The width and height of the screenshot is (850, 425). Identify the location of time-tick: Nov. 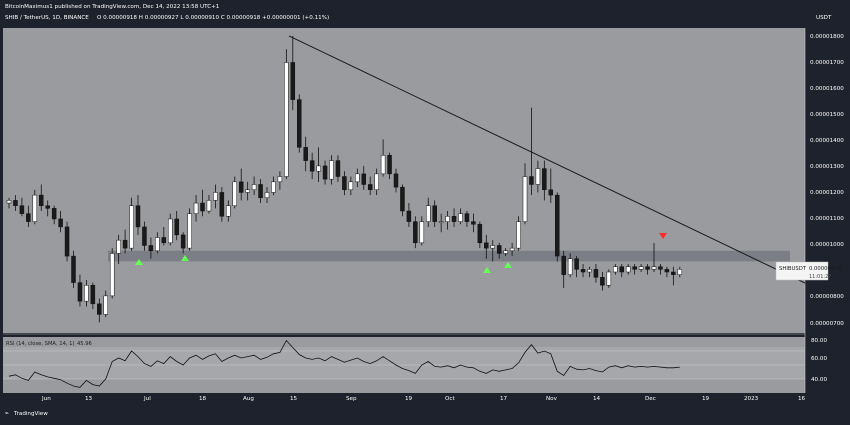
(552, 399).